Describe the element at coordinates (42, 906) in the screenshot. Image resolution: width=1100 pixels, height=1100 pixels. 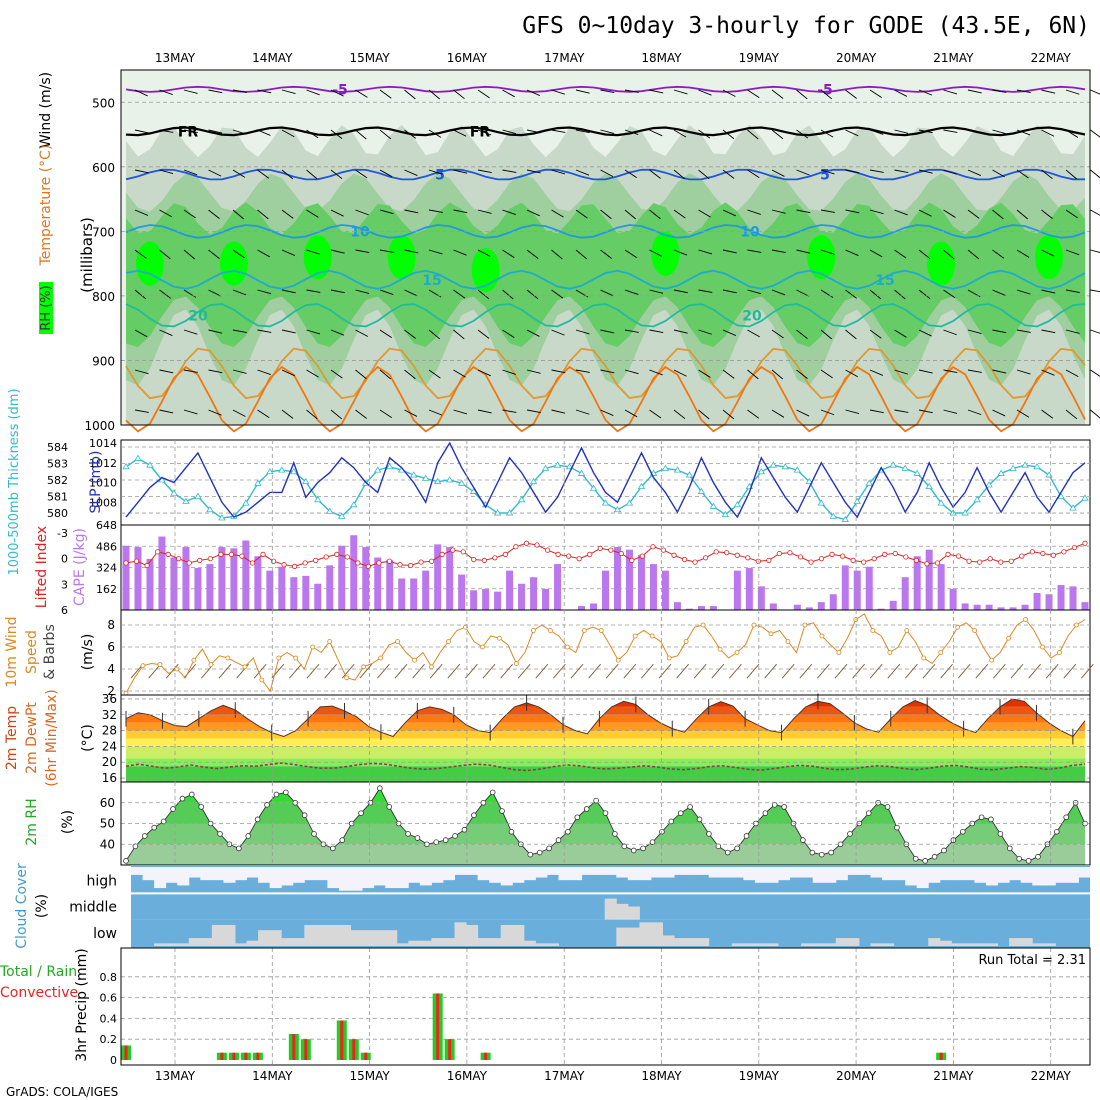
I see `y-label-cloud-unit: (%)` at that location.